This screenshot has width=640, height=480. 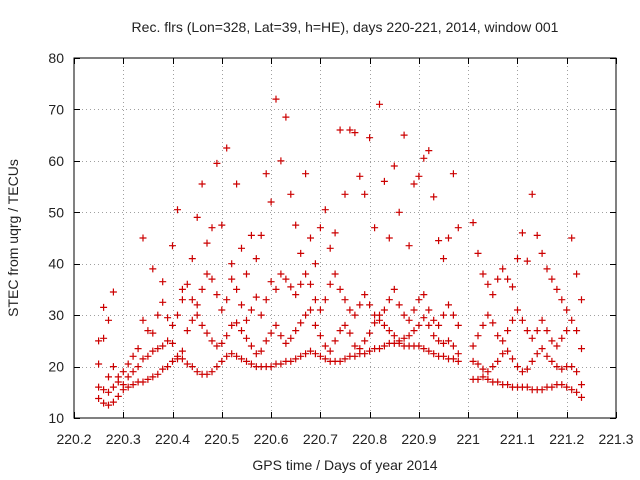 What do you see at coordinates (566, 439) in the screenshot?
I see `x-tick-label: 221.2` at bounding box center [566, 439].